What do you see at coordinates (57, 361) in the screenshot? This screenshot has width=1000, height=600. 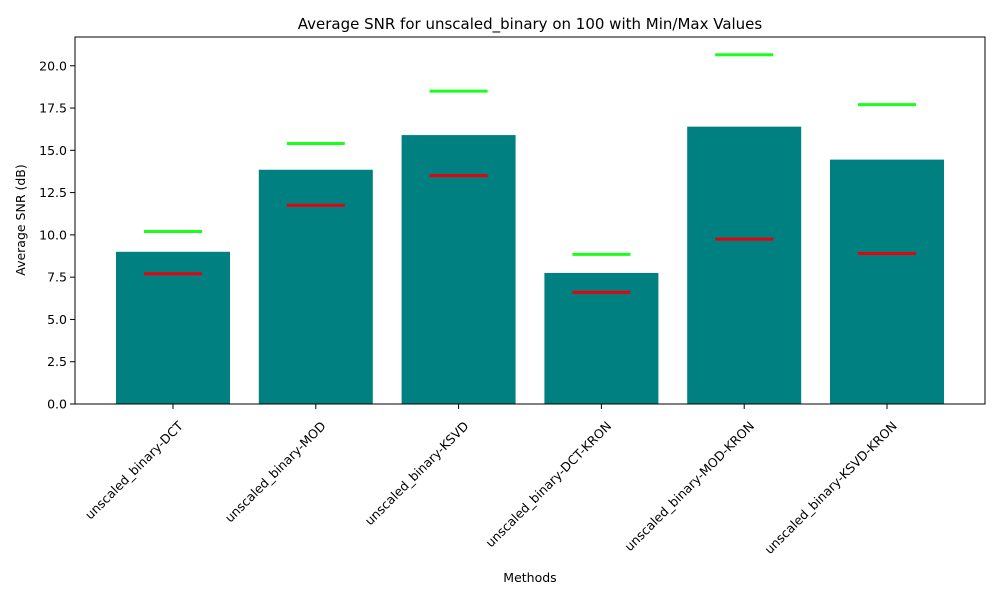 I see `y-tick-label-1: 2.5` at bounding box center [57, 361].